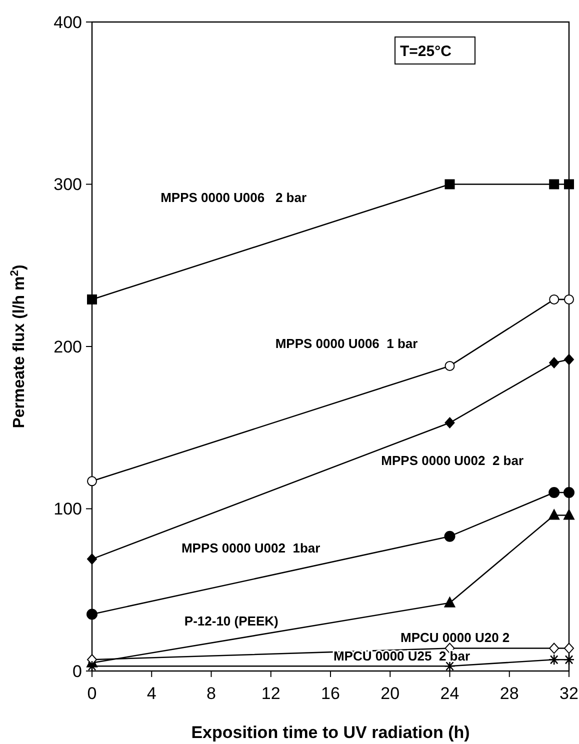 The width and height of the screenshot is (579, 744). I want to click on series-label: MPPS 0000 U006 2 bar, so click(233, 198).